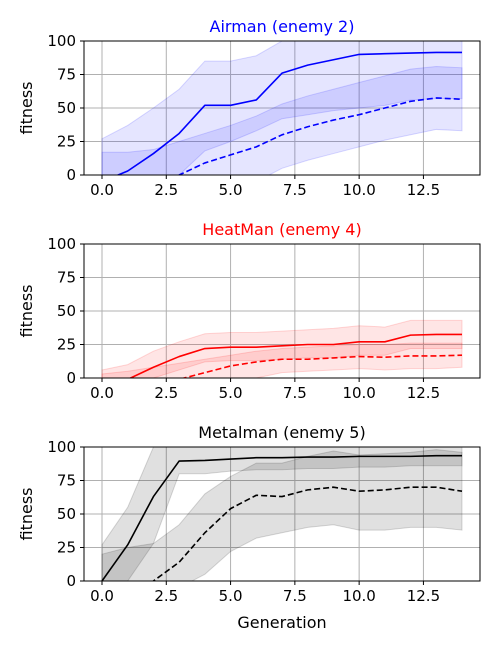 The width and height of the screenshot is (500, 650). What do you see at coordinates (282, 26) in the screenshot?
I see `chart-title: Airman (enemy 2)` at bounding box center [282, 26].